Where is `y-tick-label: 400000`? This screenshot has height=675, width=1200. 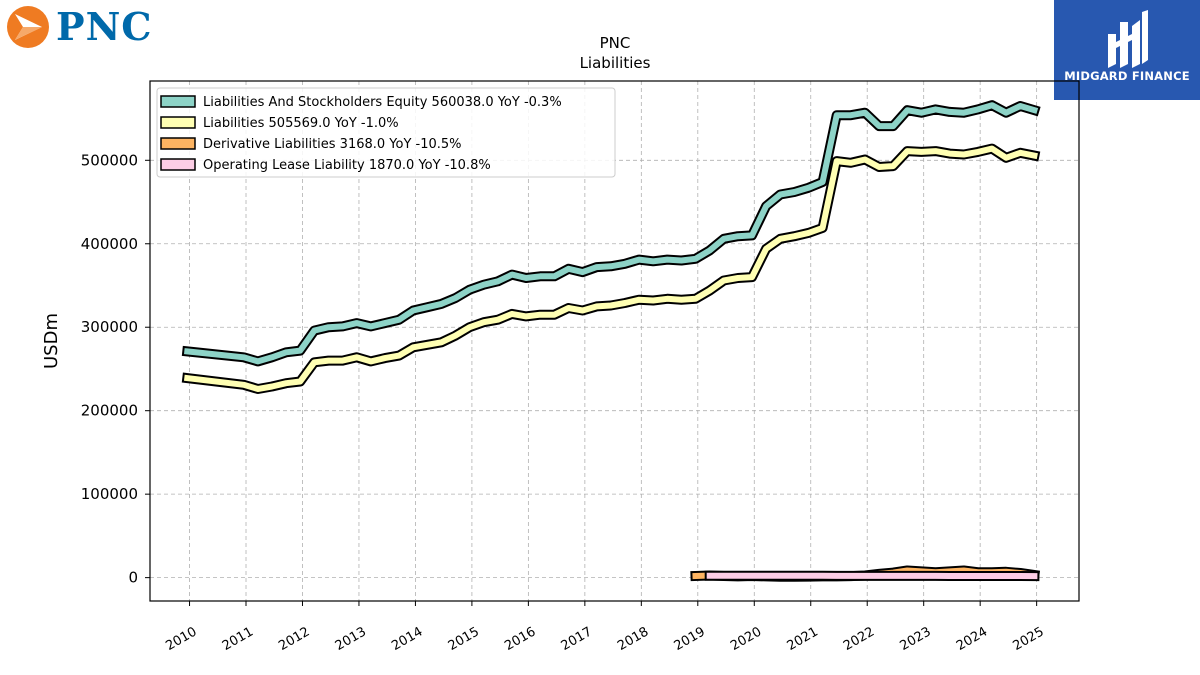
y-tick-label: 400000 is located at coordinates (109, 244).